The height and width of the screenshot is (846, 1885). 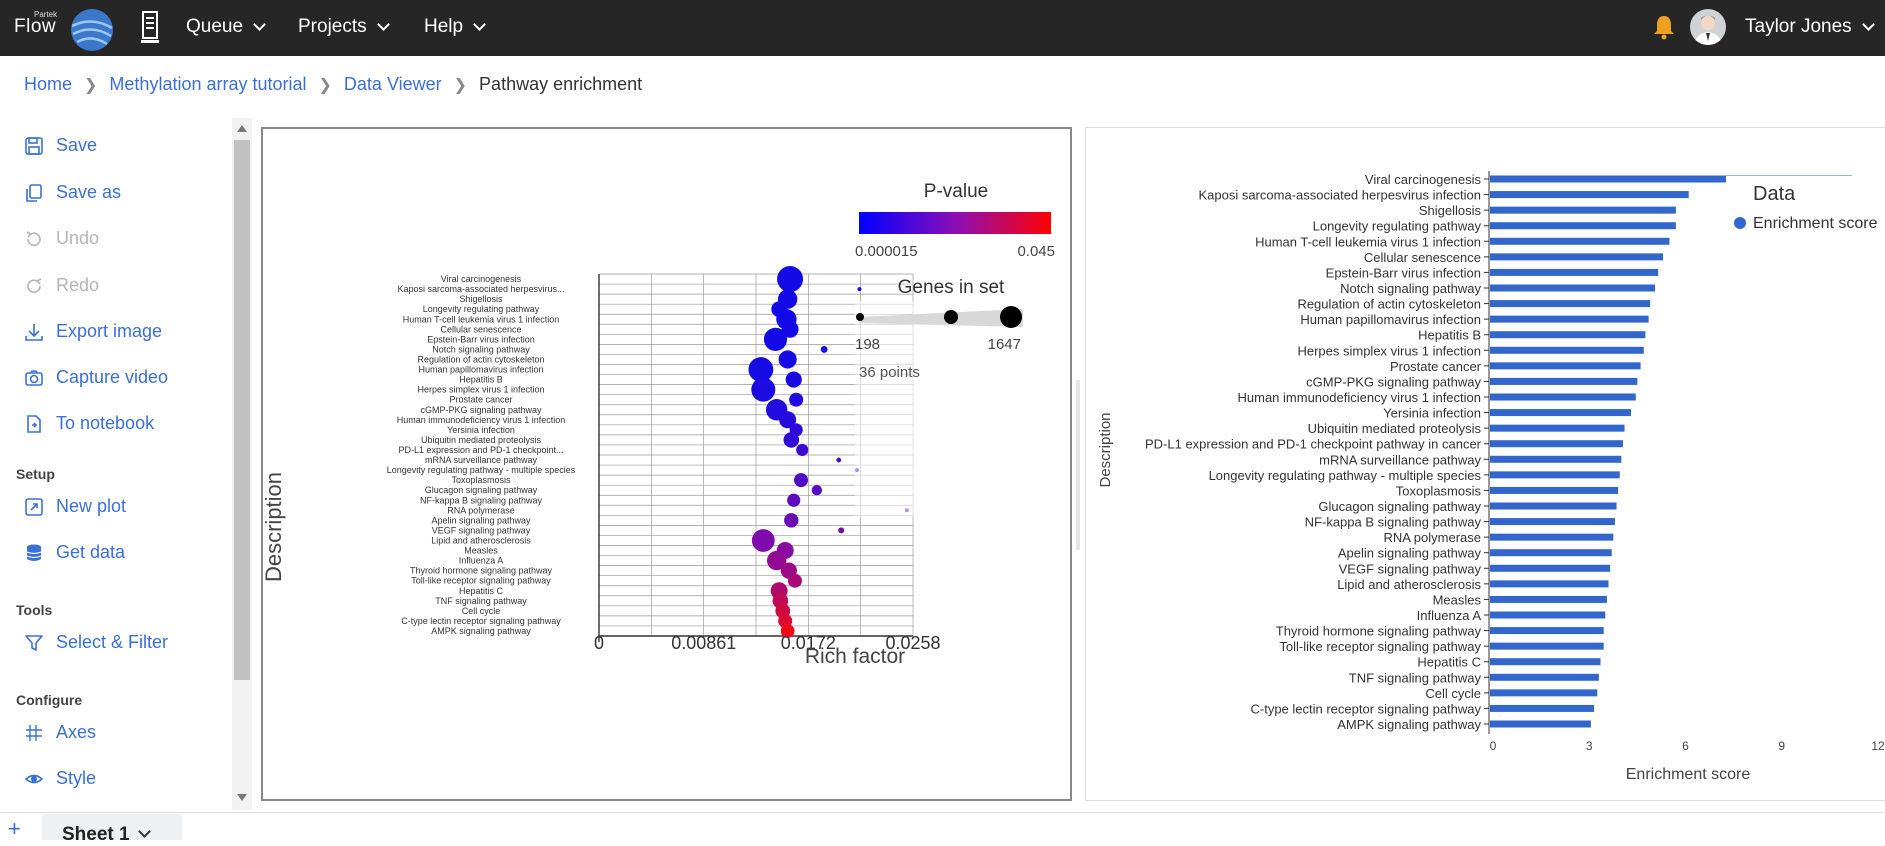 I want to click on to-notebook-button: To notebook, so click(x=89, y=423).